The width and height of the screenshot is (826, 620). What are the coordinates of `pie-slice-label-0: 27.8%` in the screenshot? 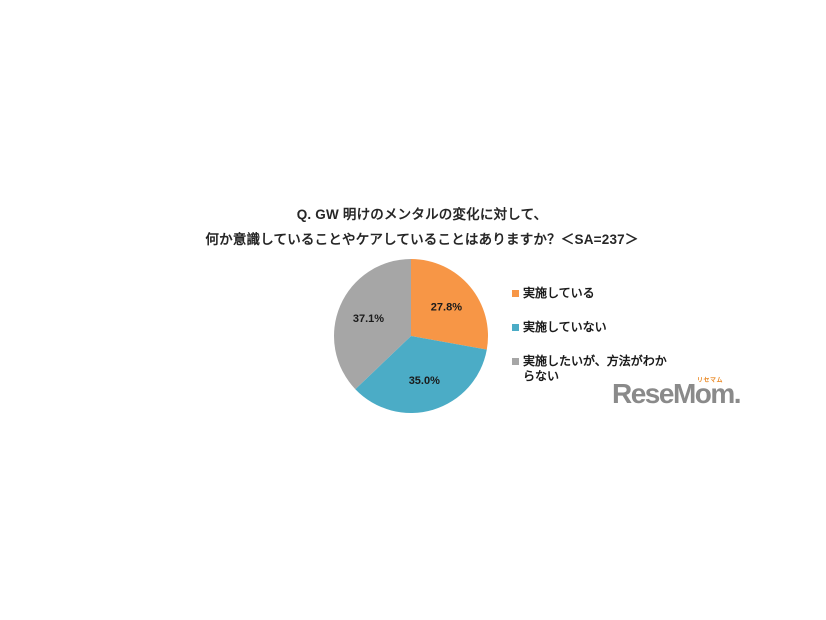 It's located at (446, 307).